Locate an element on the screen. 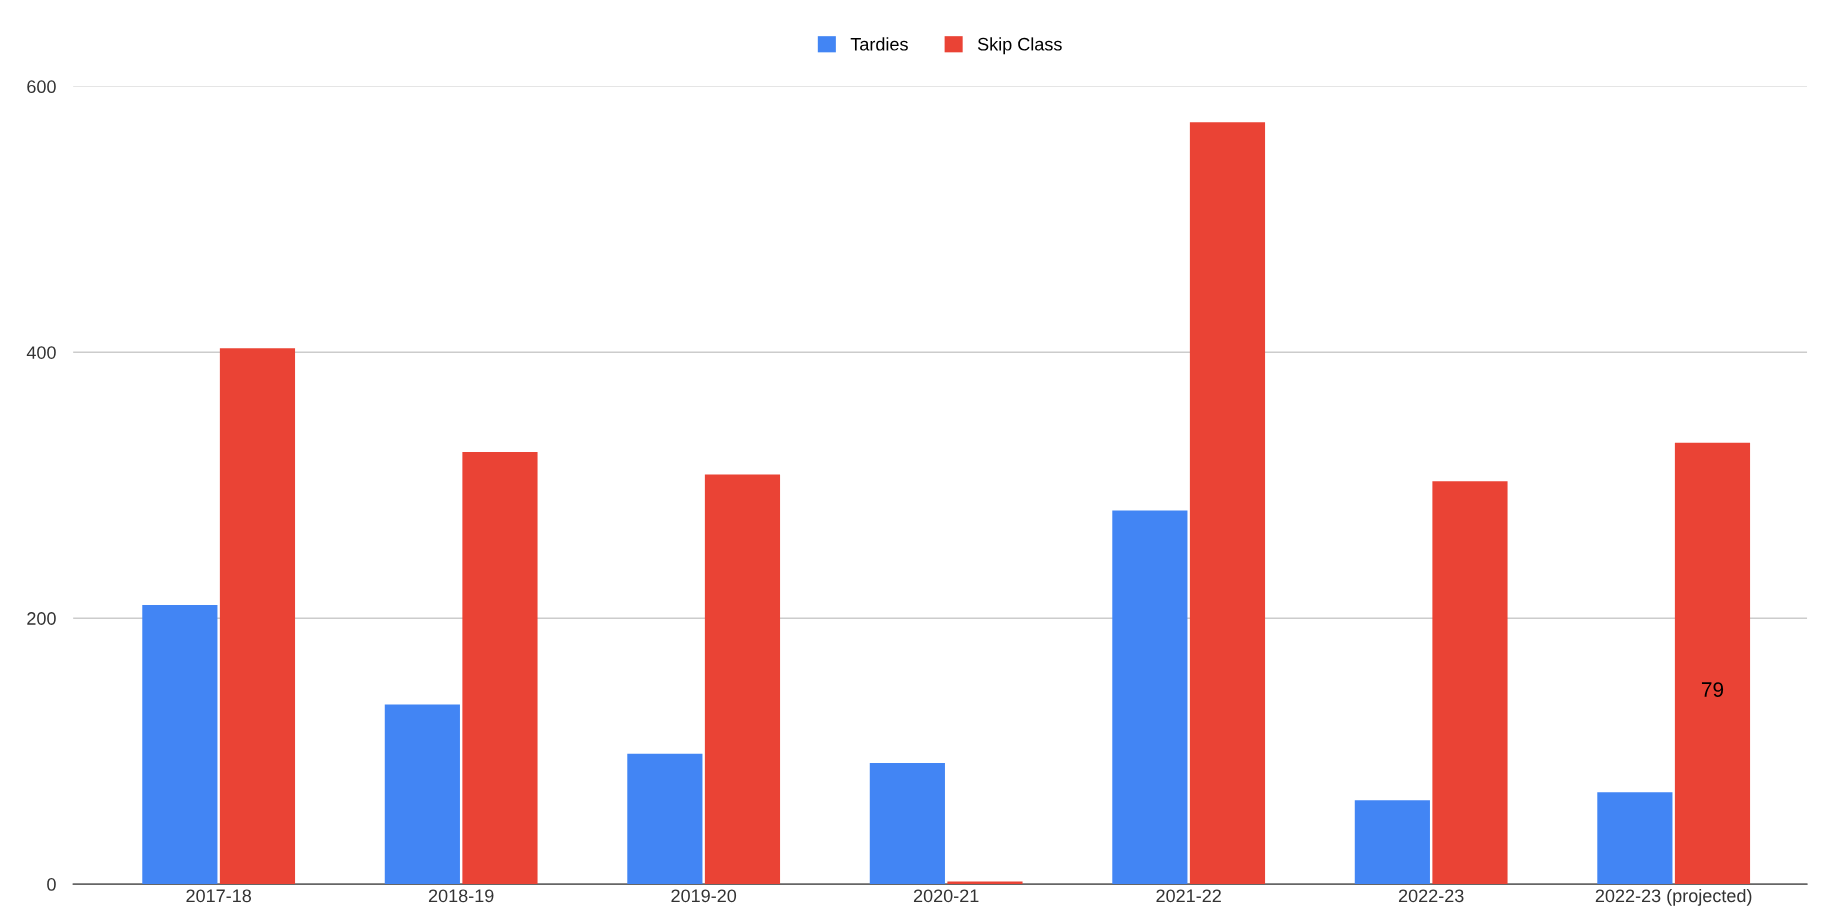  x-tick-label: 2021-22 is located at coordinates (1188, 896).